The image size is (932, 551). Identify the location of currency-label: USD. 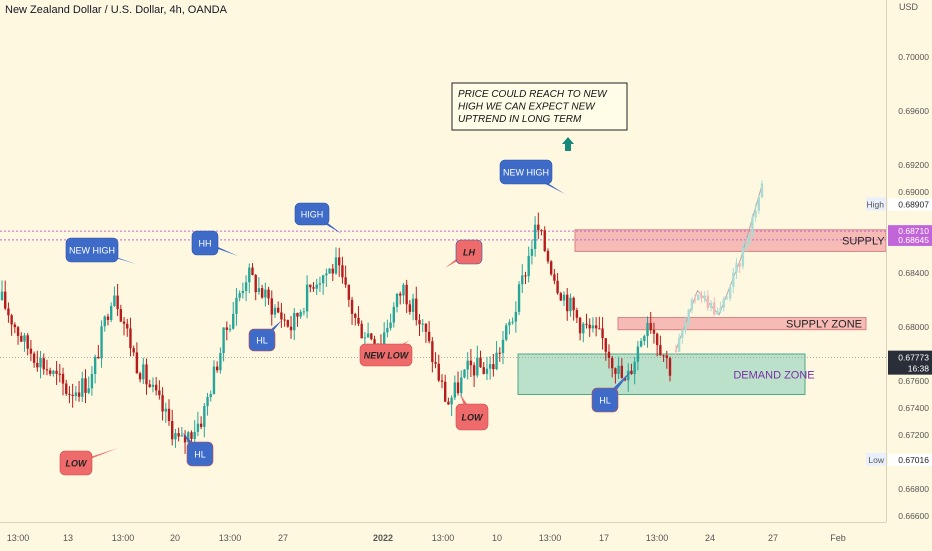
(909, 7).